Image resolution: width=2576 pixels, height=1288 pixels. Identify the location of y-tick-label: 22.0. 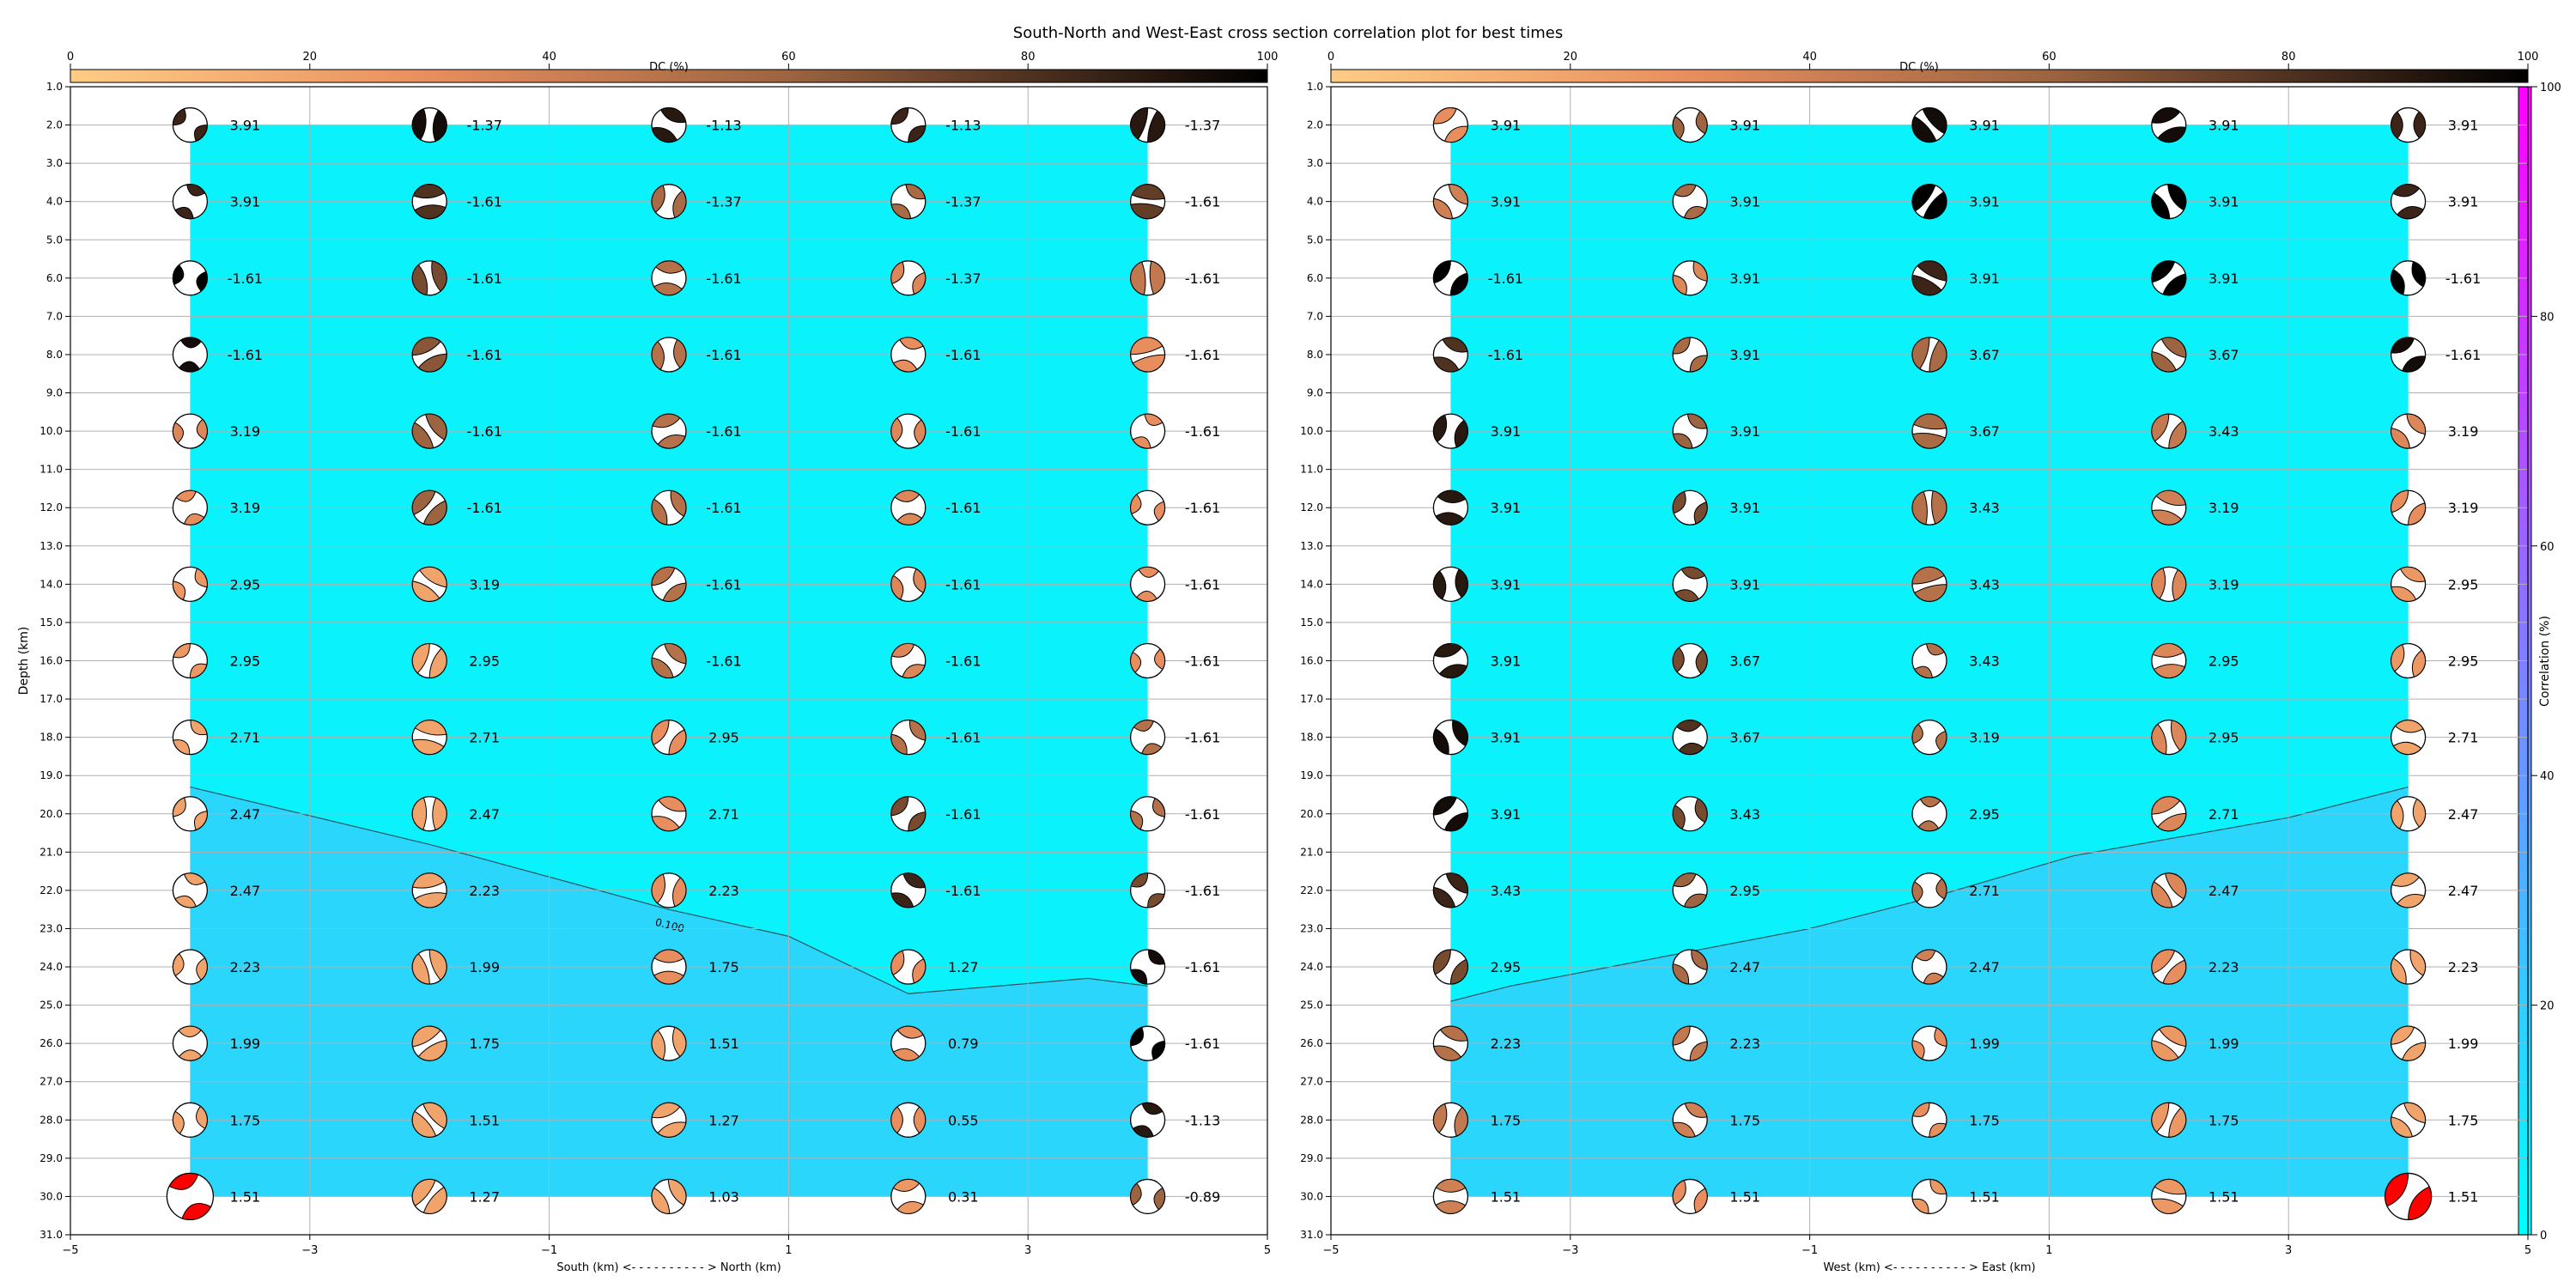
(1312, 890).